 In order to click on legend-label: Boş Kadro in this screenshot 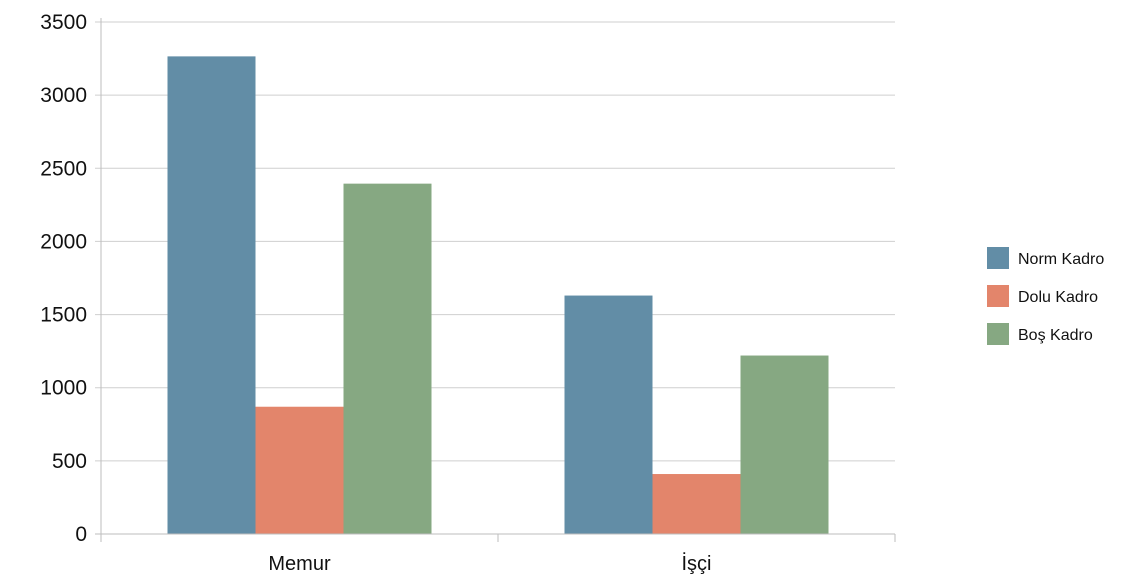, I will do `click(1055, 335)`.